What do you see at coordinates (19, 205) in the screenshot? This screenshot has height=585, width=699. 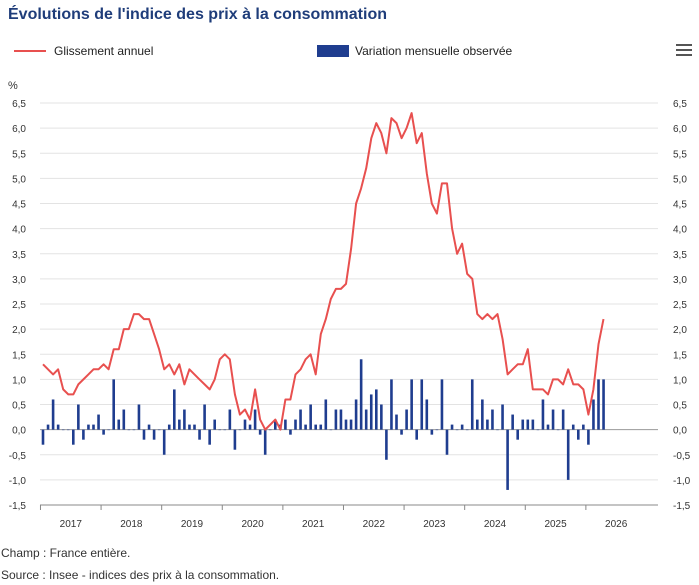 I see `y-tick-label-left: 4,5` at bounding box center [19, 205].